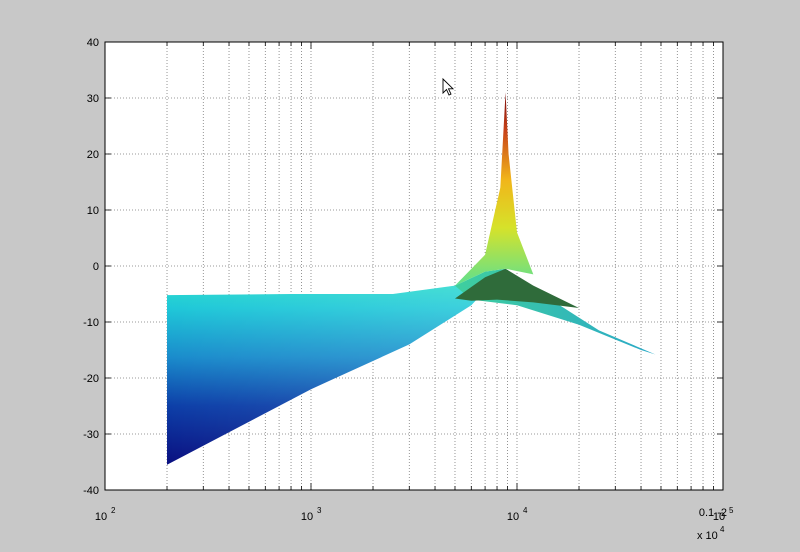 Image resolution: width=800 pixels, height=552 pixels. I want to click on y-tick-label: -20, so click(91, 379).